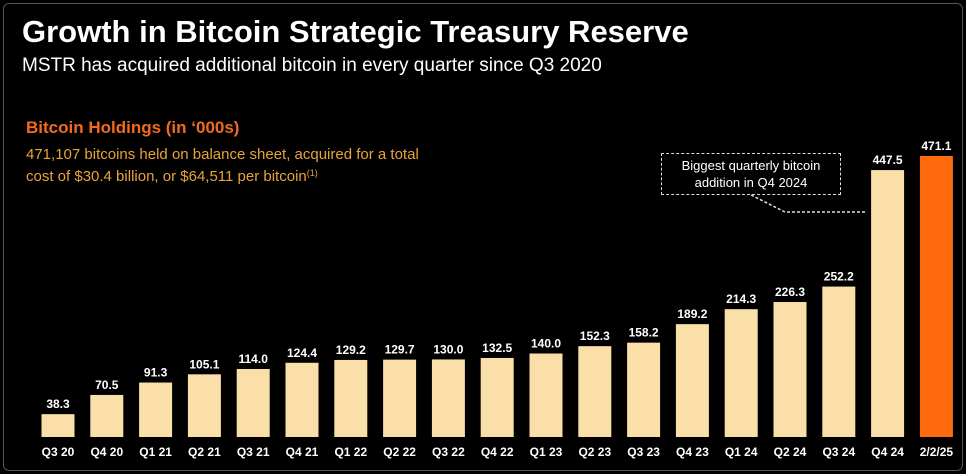  I want to click on x-tick-label-4: Q3 21, so click(253, 452).